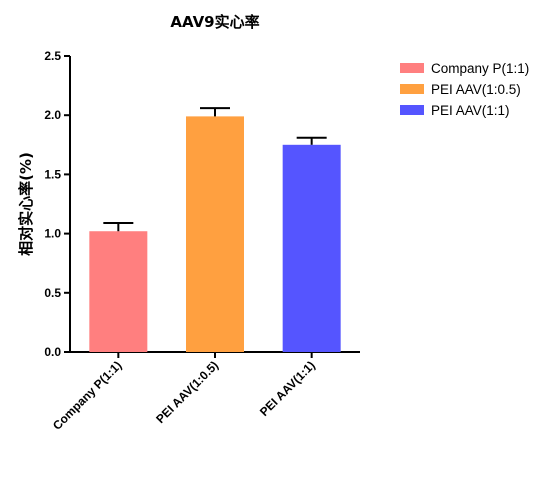 The width and height of the screenshot is (550, 481). Describe the element at coordinates (26, 204) in the screenshot. I see `y-axis-label: 相对实心率(%)` at that location.